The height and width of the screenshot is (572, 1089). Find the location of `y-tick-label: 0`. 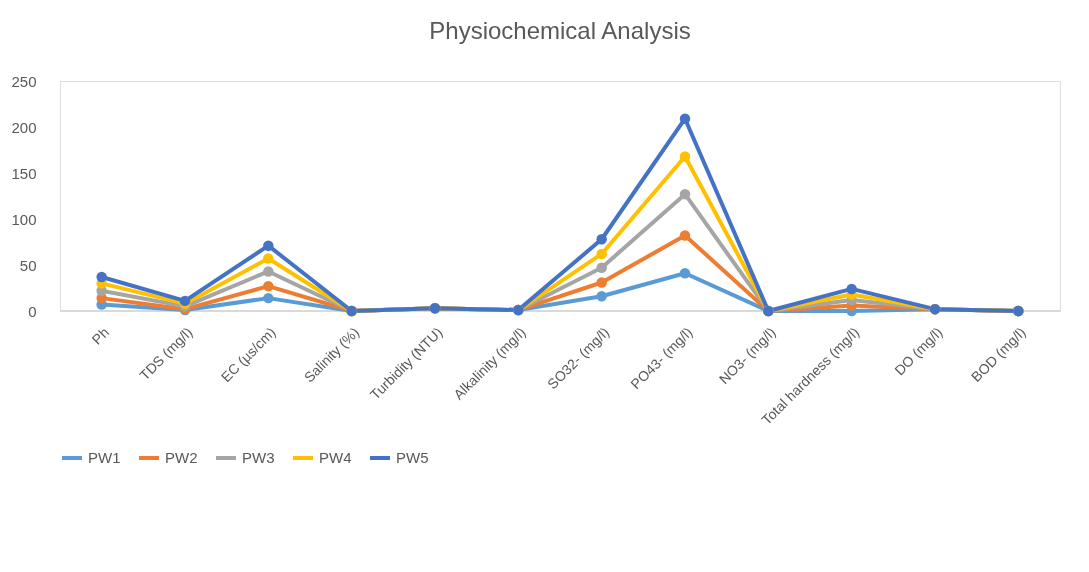

y-tick-label: 0 is located at coordinates (32, 311).